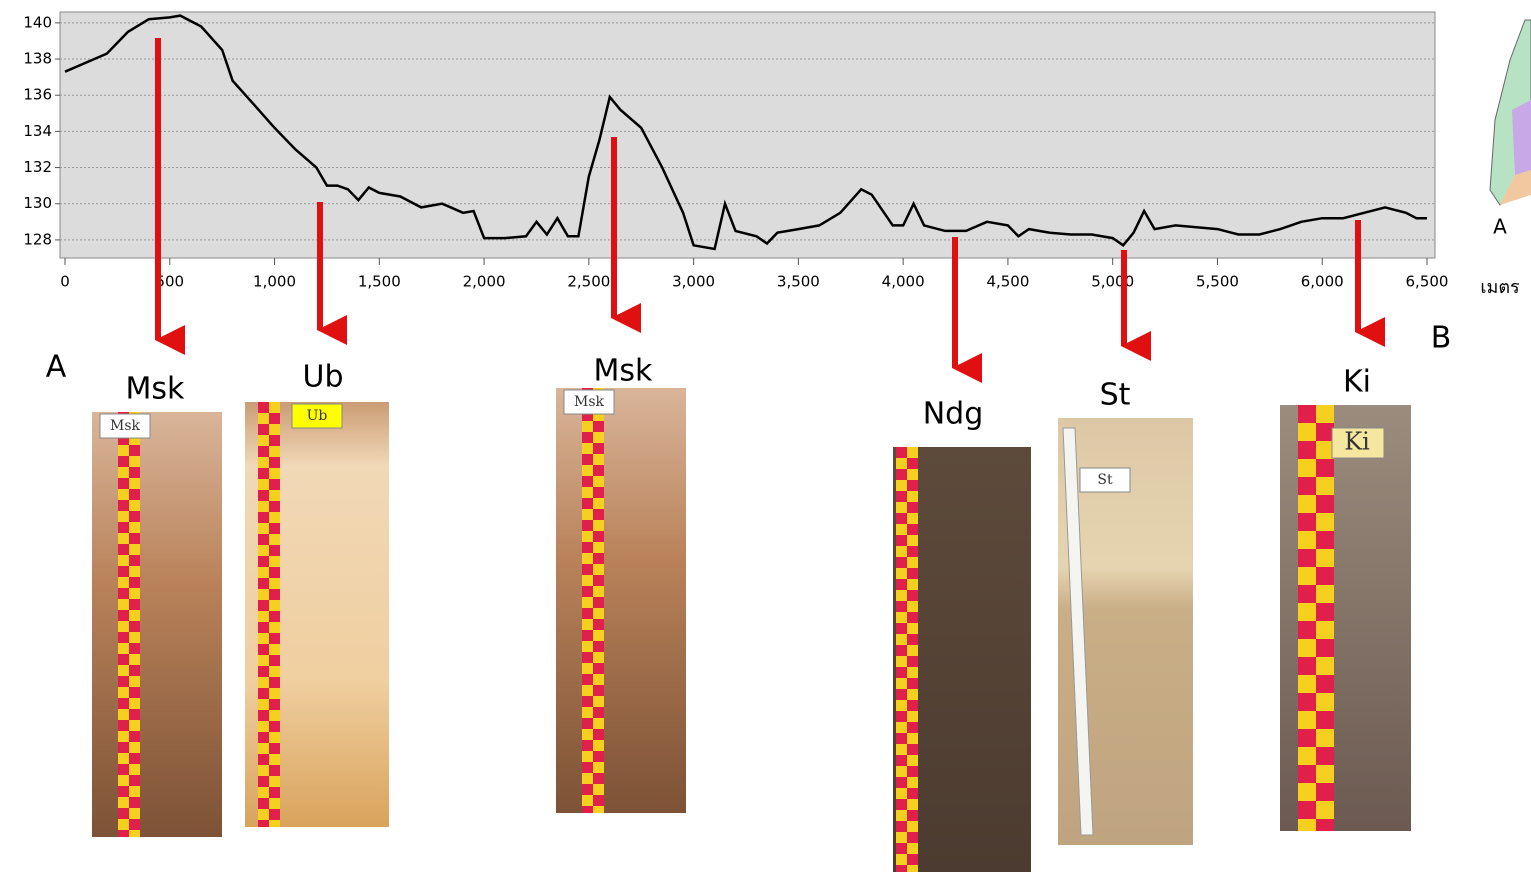 Image resolution: width=1531 pixels, height=872 pixels. What do you see at coordinates (693, 282) in the screenshot?
I see `x-tick-label: 3,000` at bounding box center [693, 282].